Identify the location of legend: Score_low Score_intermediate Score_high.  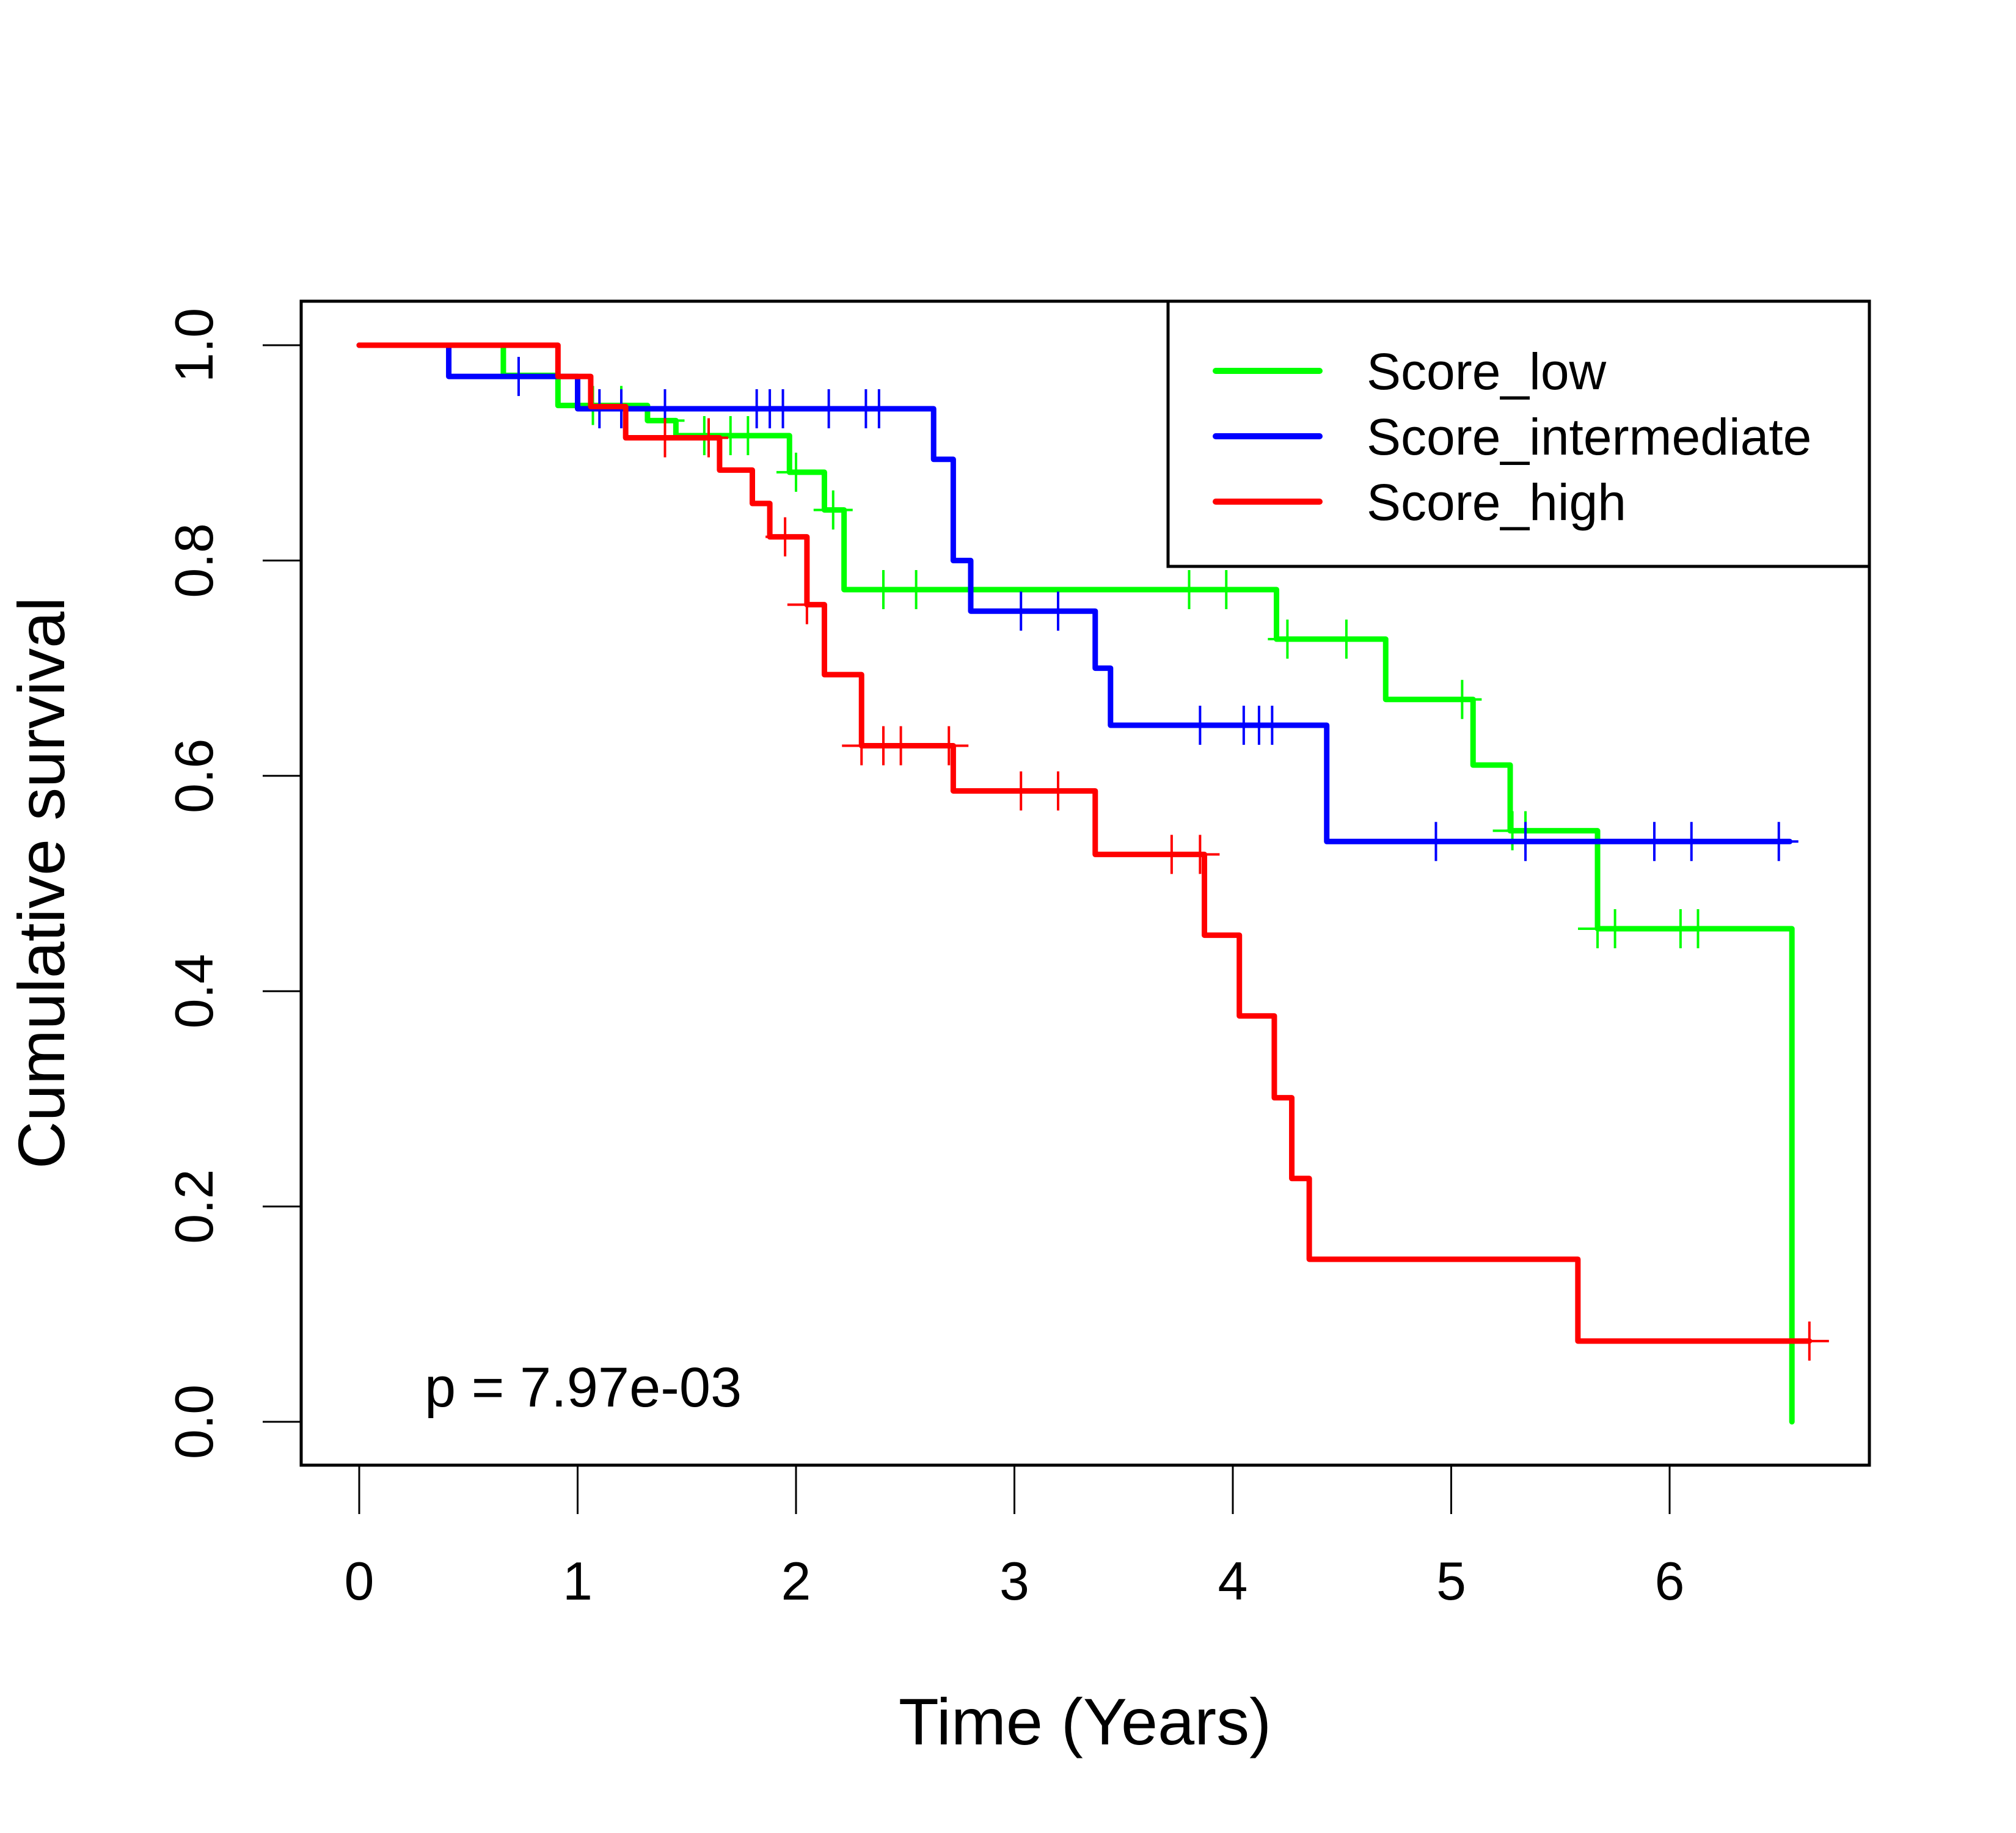
(1518, 433).